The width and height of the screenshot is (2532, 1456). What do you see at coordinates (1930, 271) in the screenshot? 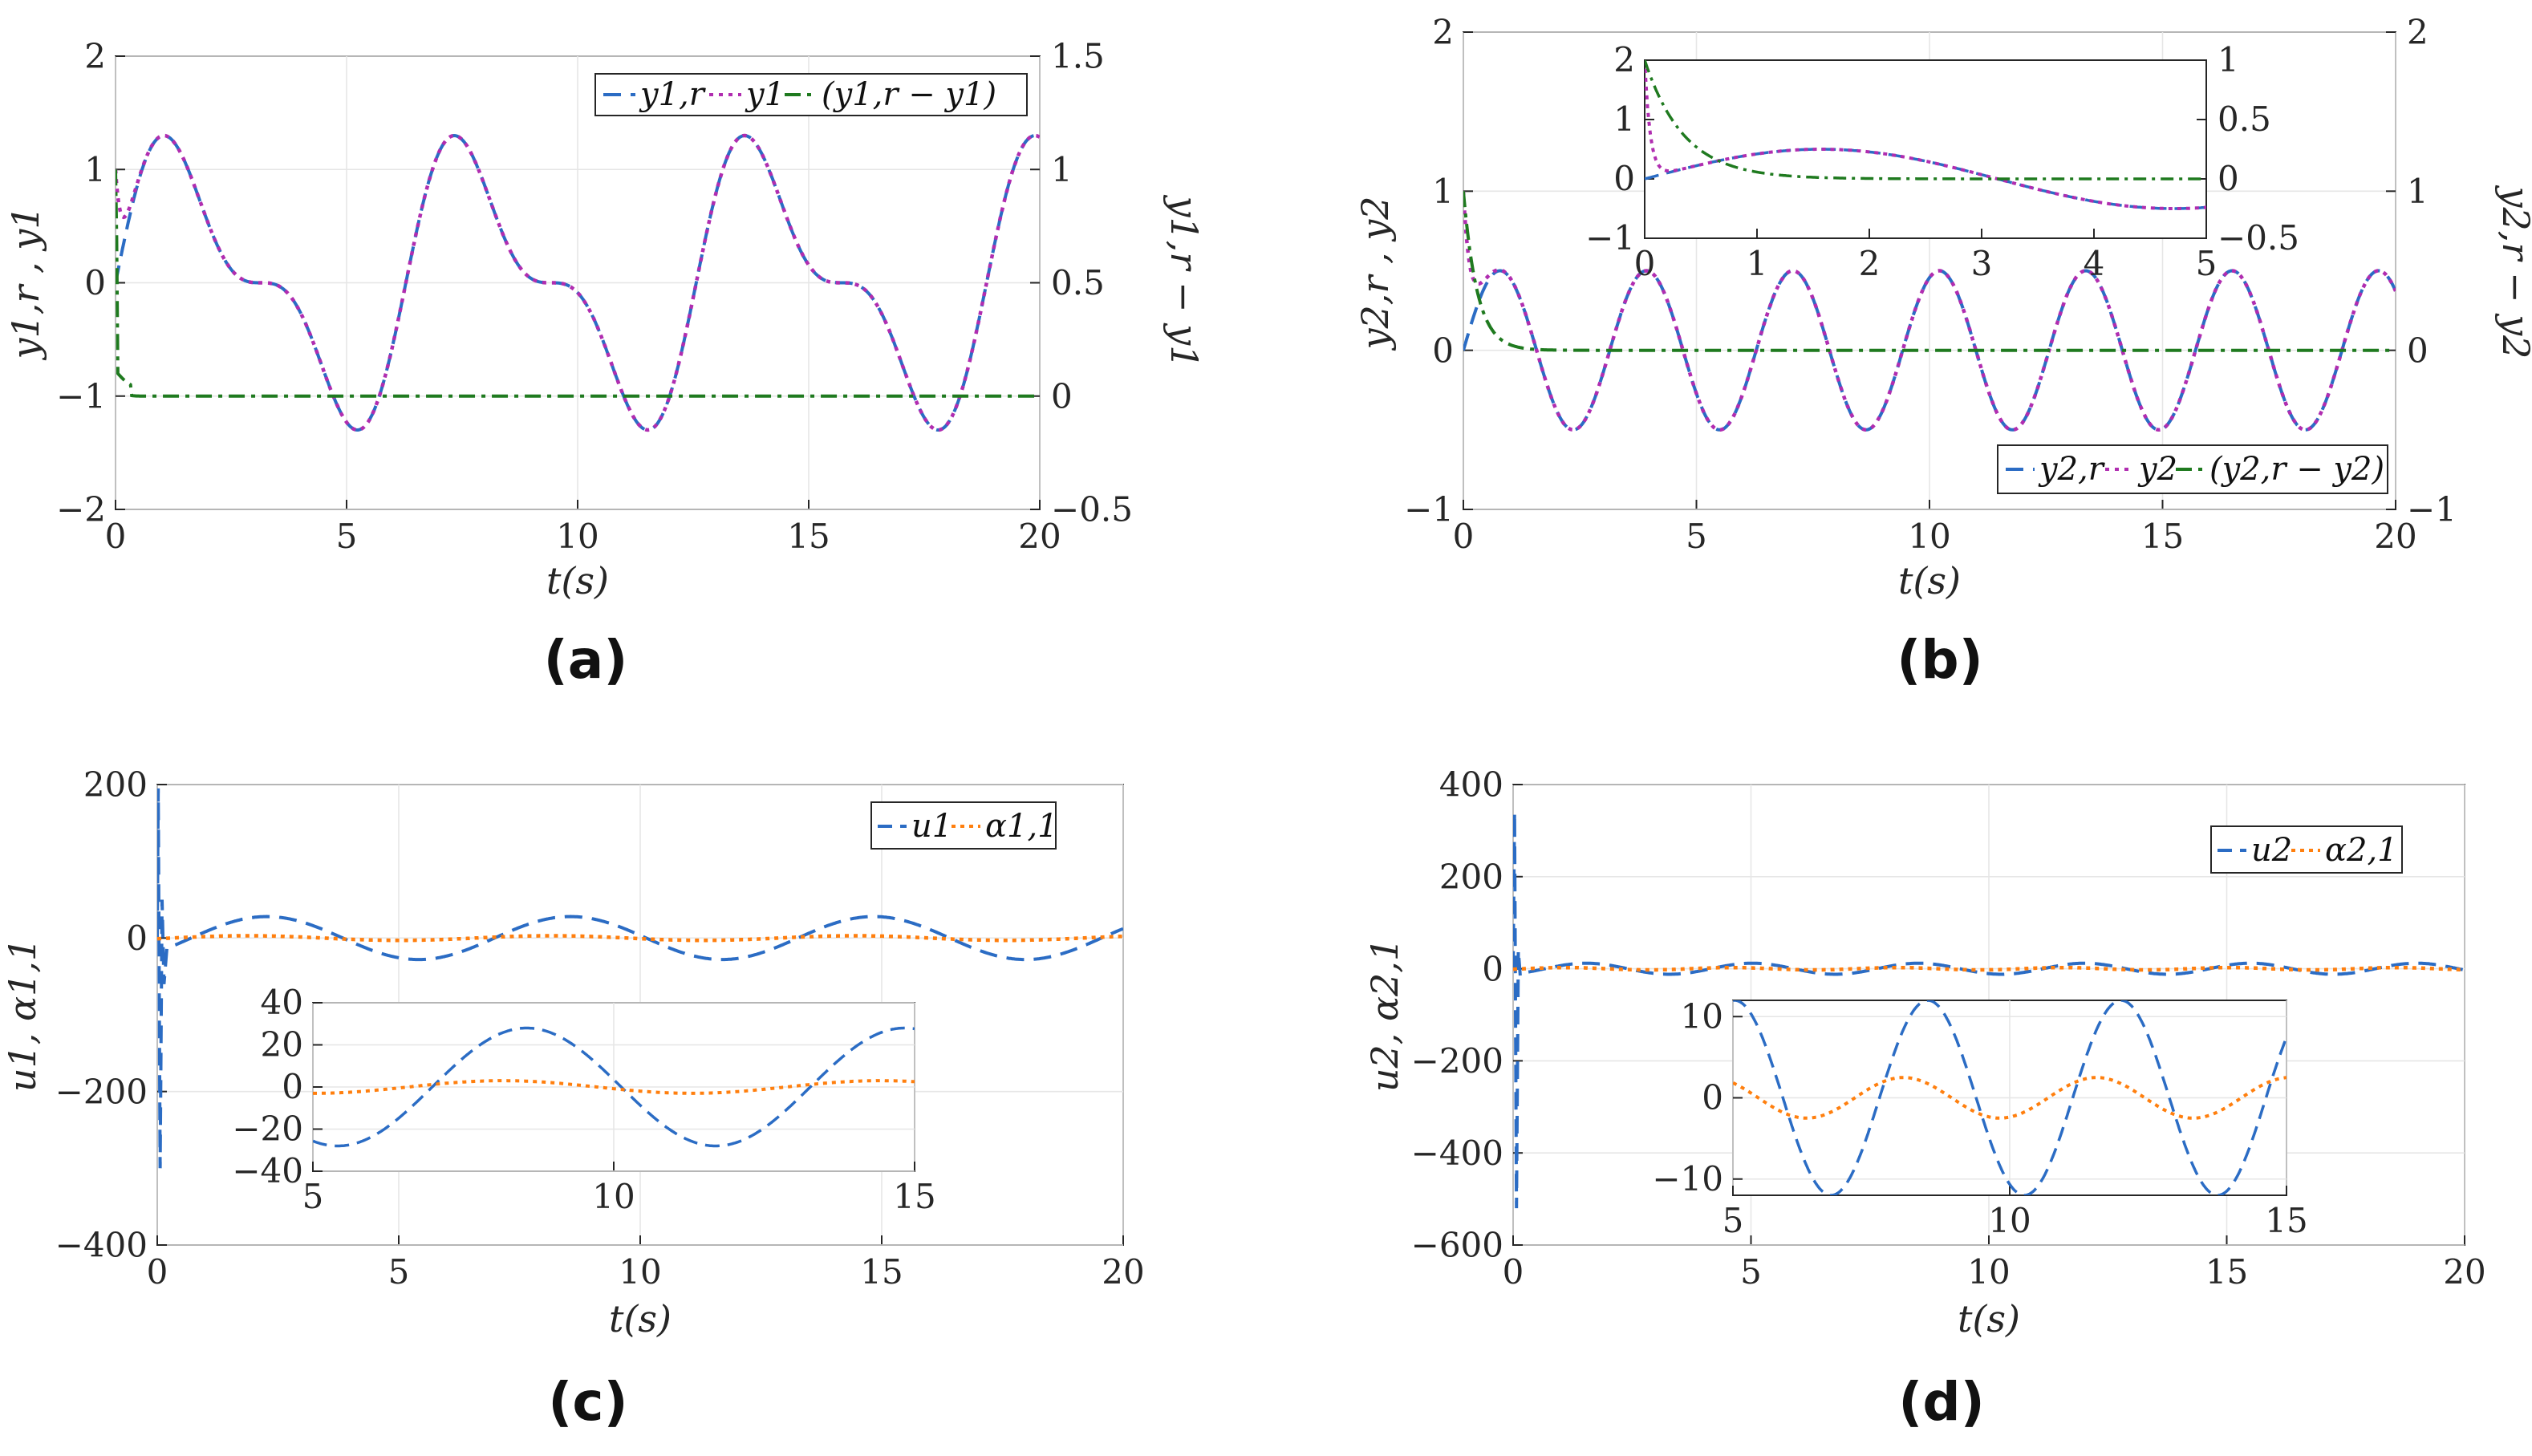
I see `panel-b-line-error` at bounding box center [1930, 271].